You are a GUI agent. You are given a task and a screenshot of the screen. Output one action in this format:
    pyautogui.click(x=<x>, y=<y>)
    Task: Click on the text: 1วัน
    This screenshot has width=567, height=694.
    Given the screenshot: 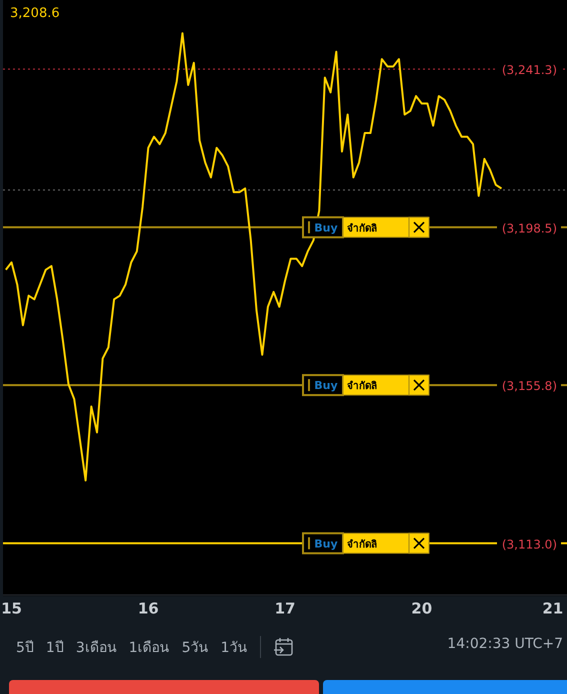 What is the action you would take?
    pyautogui.click(x=234, y=648)
    